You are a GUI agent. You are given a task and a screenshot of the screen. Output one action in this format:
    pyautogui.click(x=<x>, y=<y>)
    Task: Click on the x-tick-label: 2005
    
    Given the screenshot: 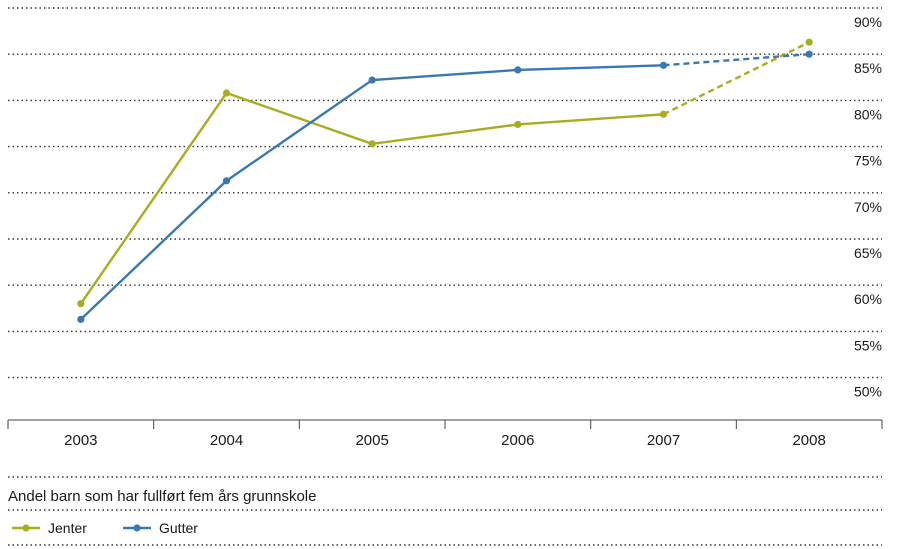 What is the action you would take?
    pyautogui.click(x=371, y=440)
    